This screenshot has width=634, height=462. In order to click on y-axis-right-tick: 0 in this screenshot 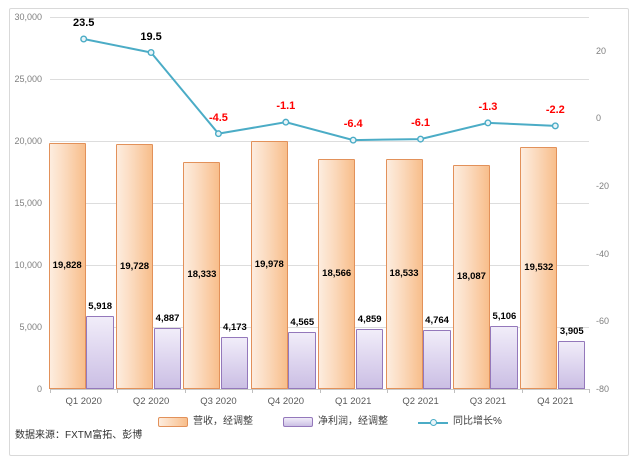, I will do `click(599, 118)`.